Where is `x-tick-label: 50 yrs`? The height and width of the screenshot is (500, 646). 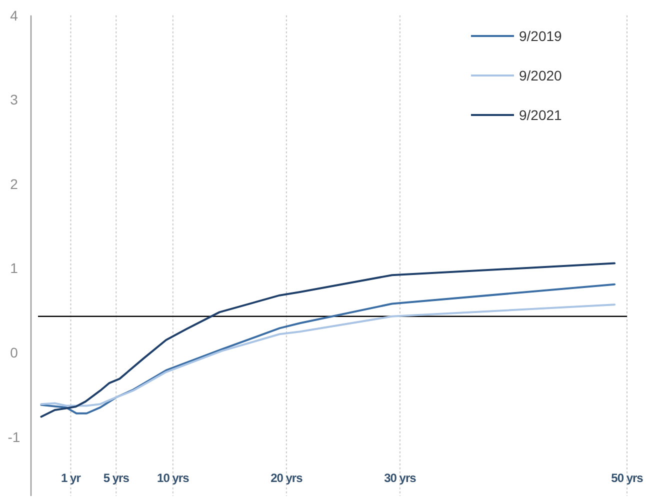 x-tick-label: 50 yrs is located at coordinates (627, 478).